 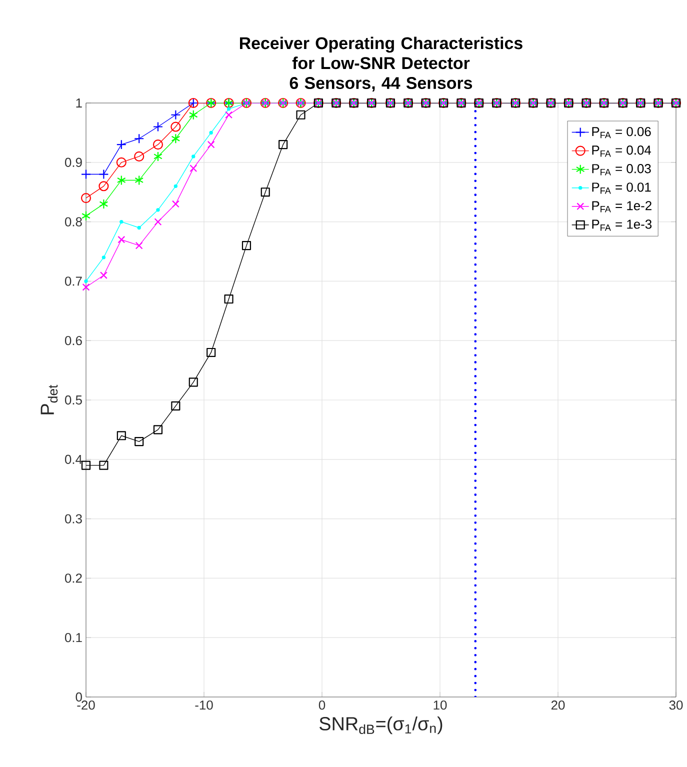 I want to click on x-axis-title: SNR$_{dB}$=(σ$_{1}$/σ$_{n}$), so click(x=381, y=725).